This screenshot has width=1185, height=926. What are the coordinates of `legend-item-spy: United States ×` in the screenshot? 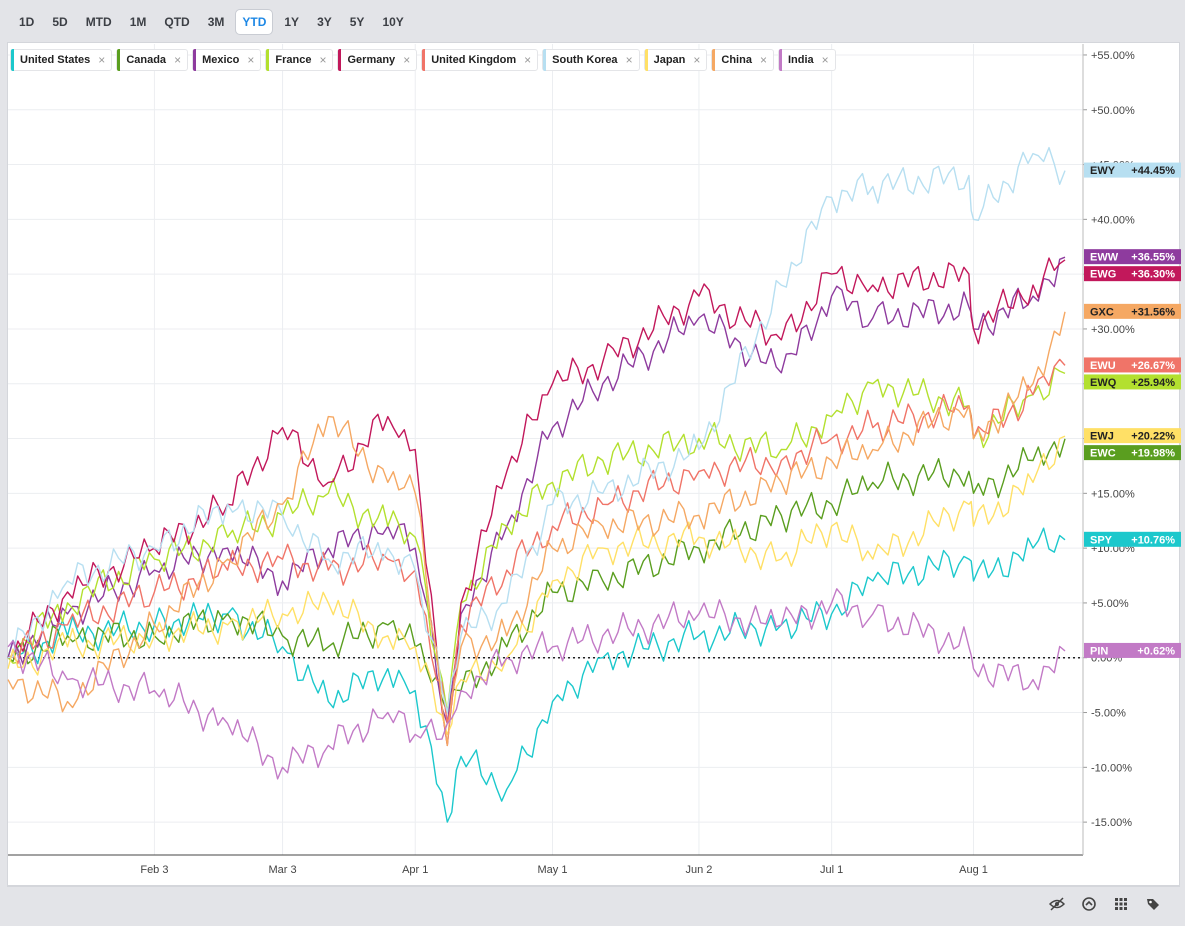 It's located at (61, 60).